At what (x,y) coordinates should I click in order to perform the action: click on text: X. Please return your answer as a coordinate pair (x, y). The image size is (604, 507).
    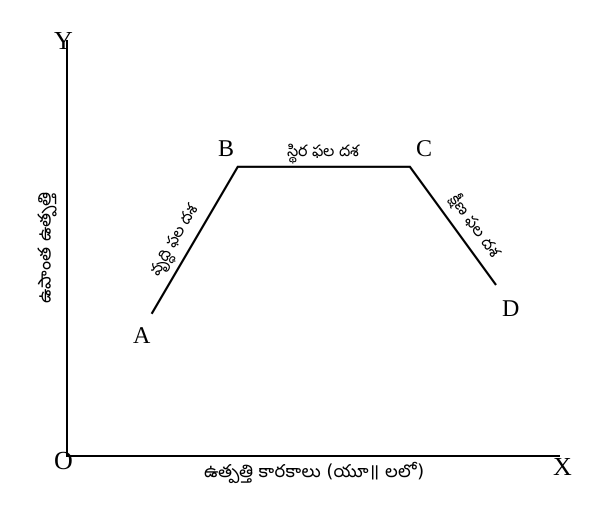
    Looking at the image, I should click on (562, 466).